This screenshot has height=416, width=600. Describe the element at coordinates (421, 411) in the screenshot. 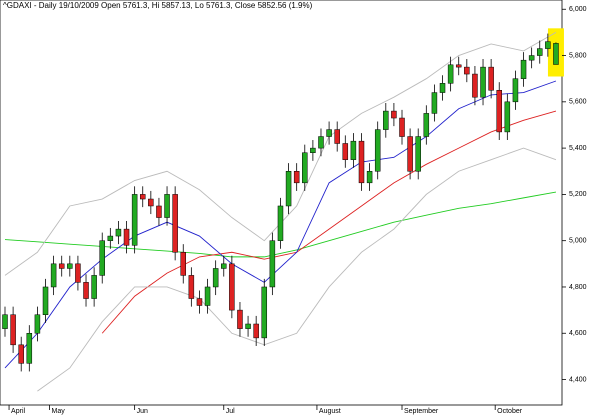

I see `x-tick-label: September` at that location.